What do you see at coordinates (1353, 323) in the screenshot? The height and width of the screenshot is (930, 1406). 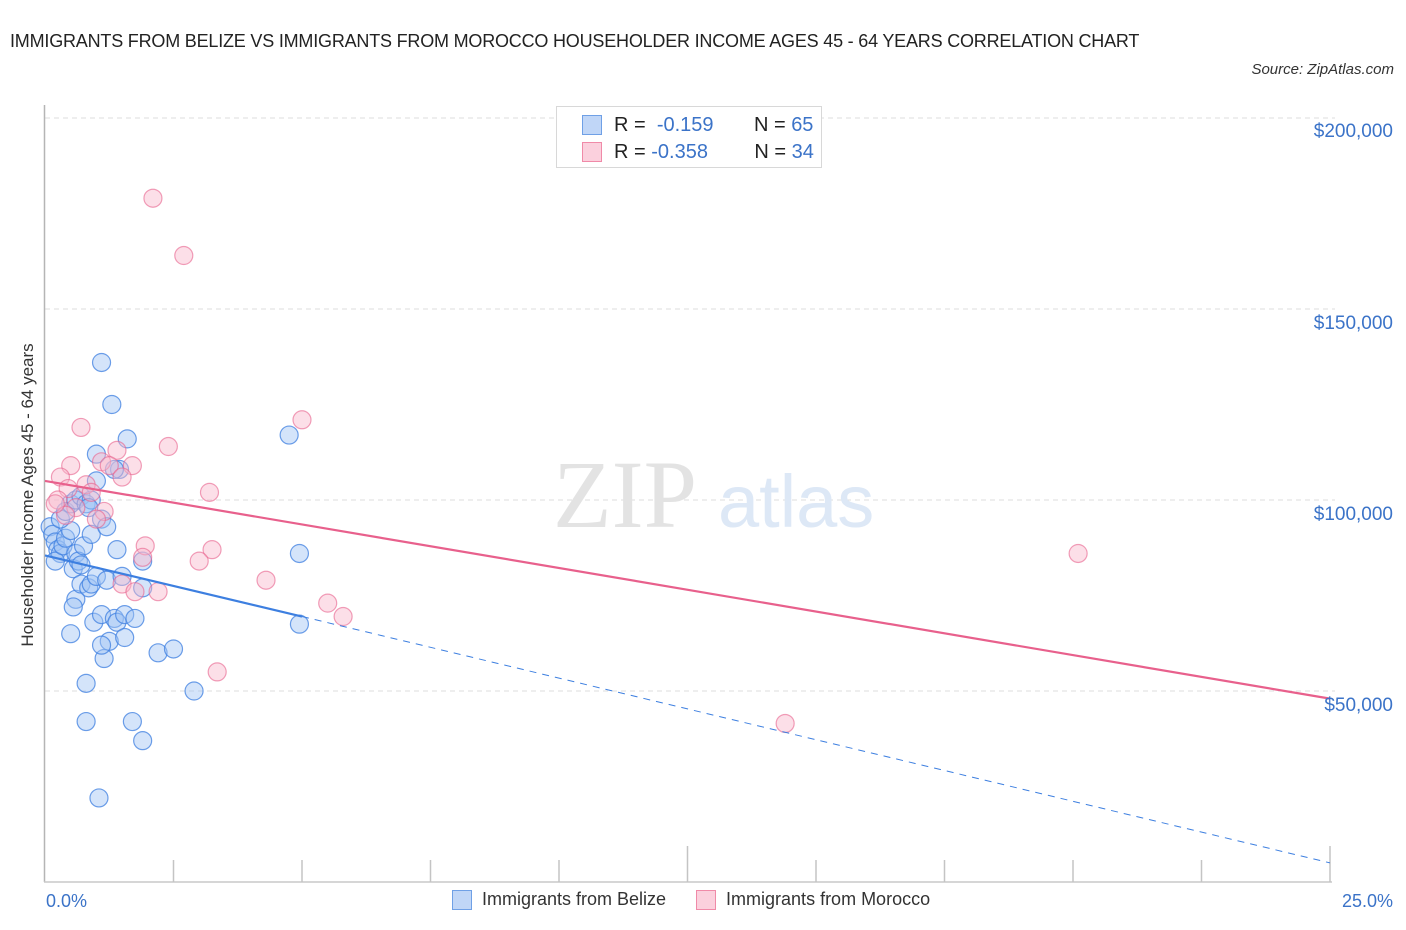 I see `y-tick-150k: $150,000` at bounding box center [1353, 323].